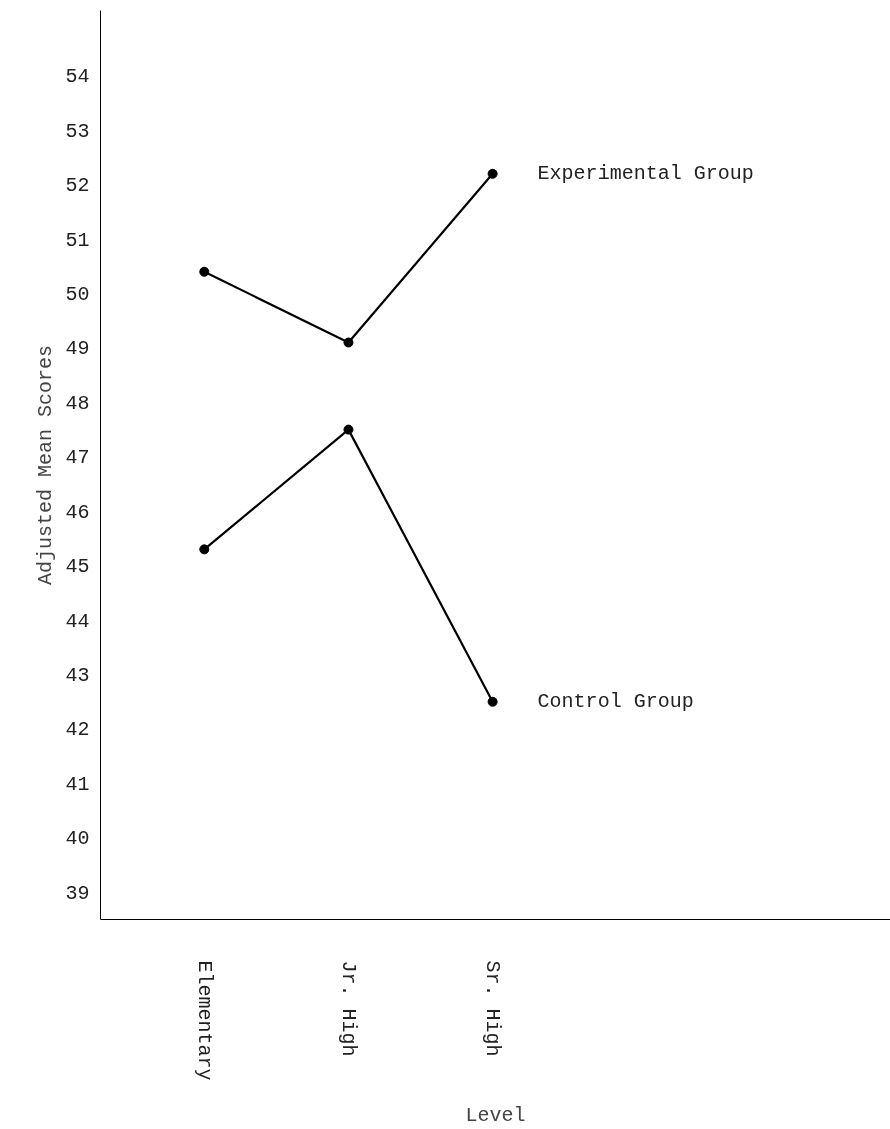 The image size is (890, 1129). I want to click on x-tick-label: Elementary, so click(204, 1020).